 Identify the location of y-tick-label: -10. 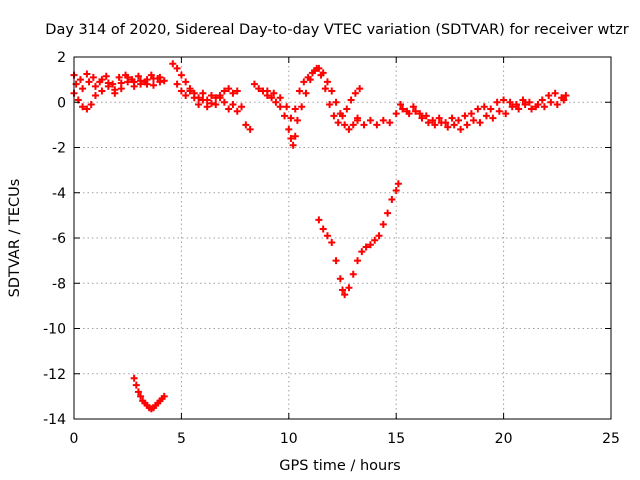
(54, 330).